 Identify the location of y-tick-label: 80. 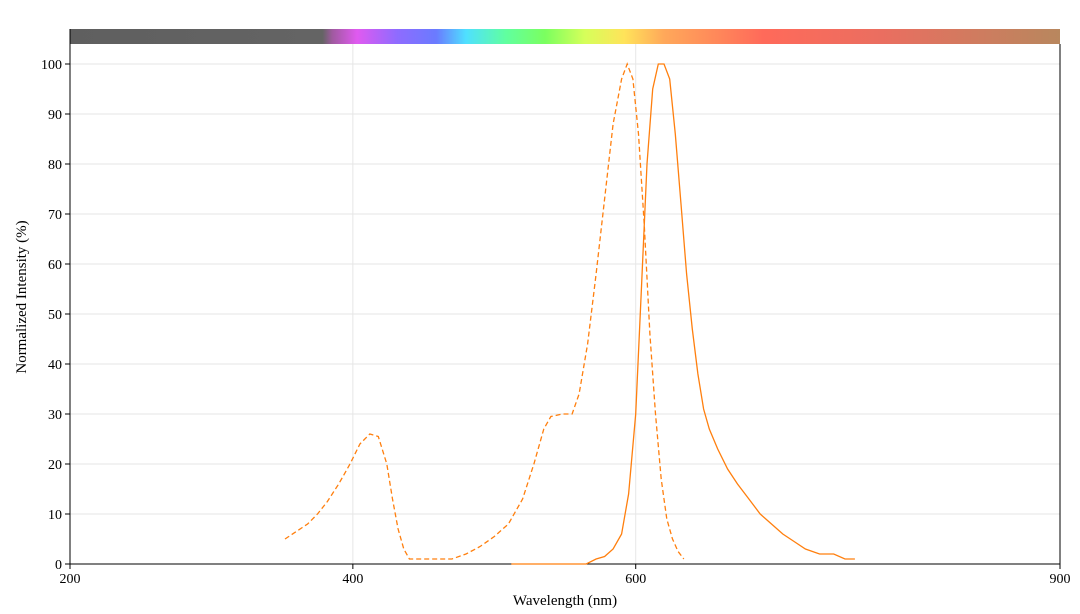
(55, 165).